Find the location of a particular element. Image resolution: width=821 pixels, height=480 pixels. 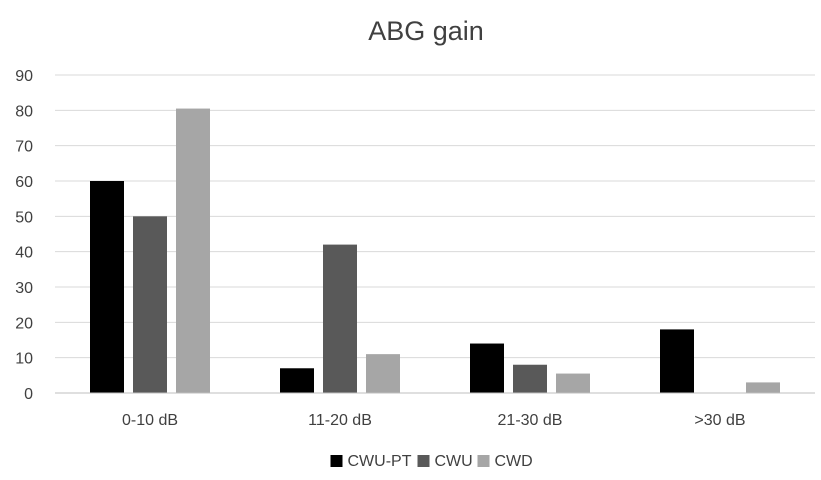

y-tick-label: 20 is located at coordinates (24, 323).